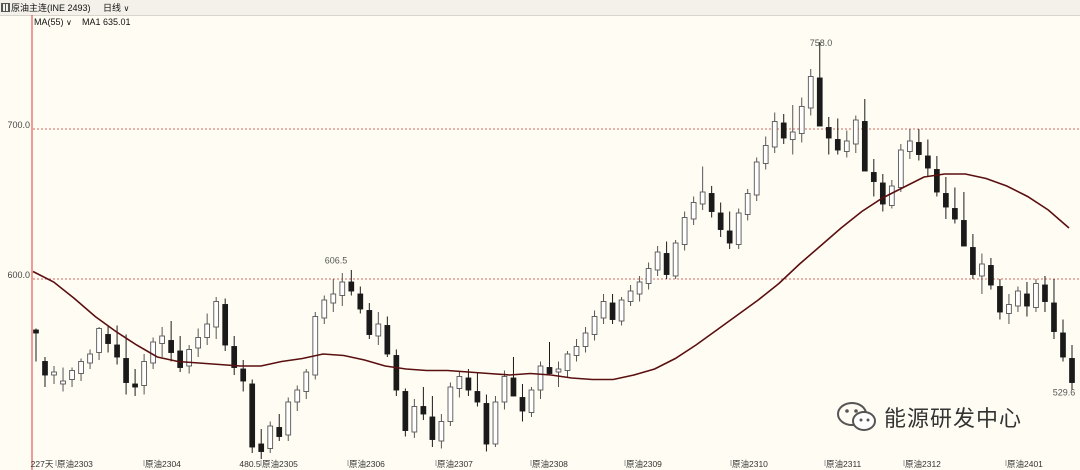 Image resolution: width=1080 pixels, height=470 pixels. I want to click on watermark-text: 能源研发中心, so click(953, 419).